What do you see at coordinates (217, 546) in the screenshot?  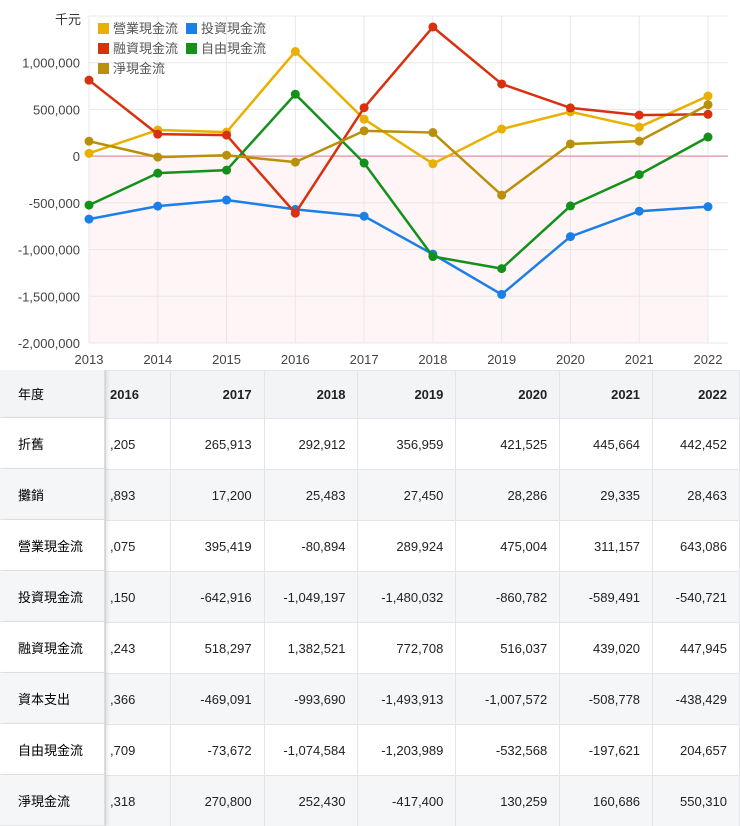 I see `table-cell: 395,419` at bounding box center [217, 546].